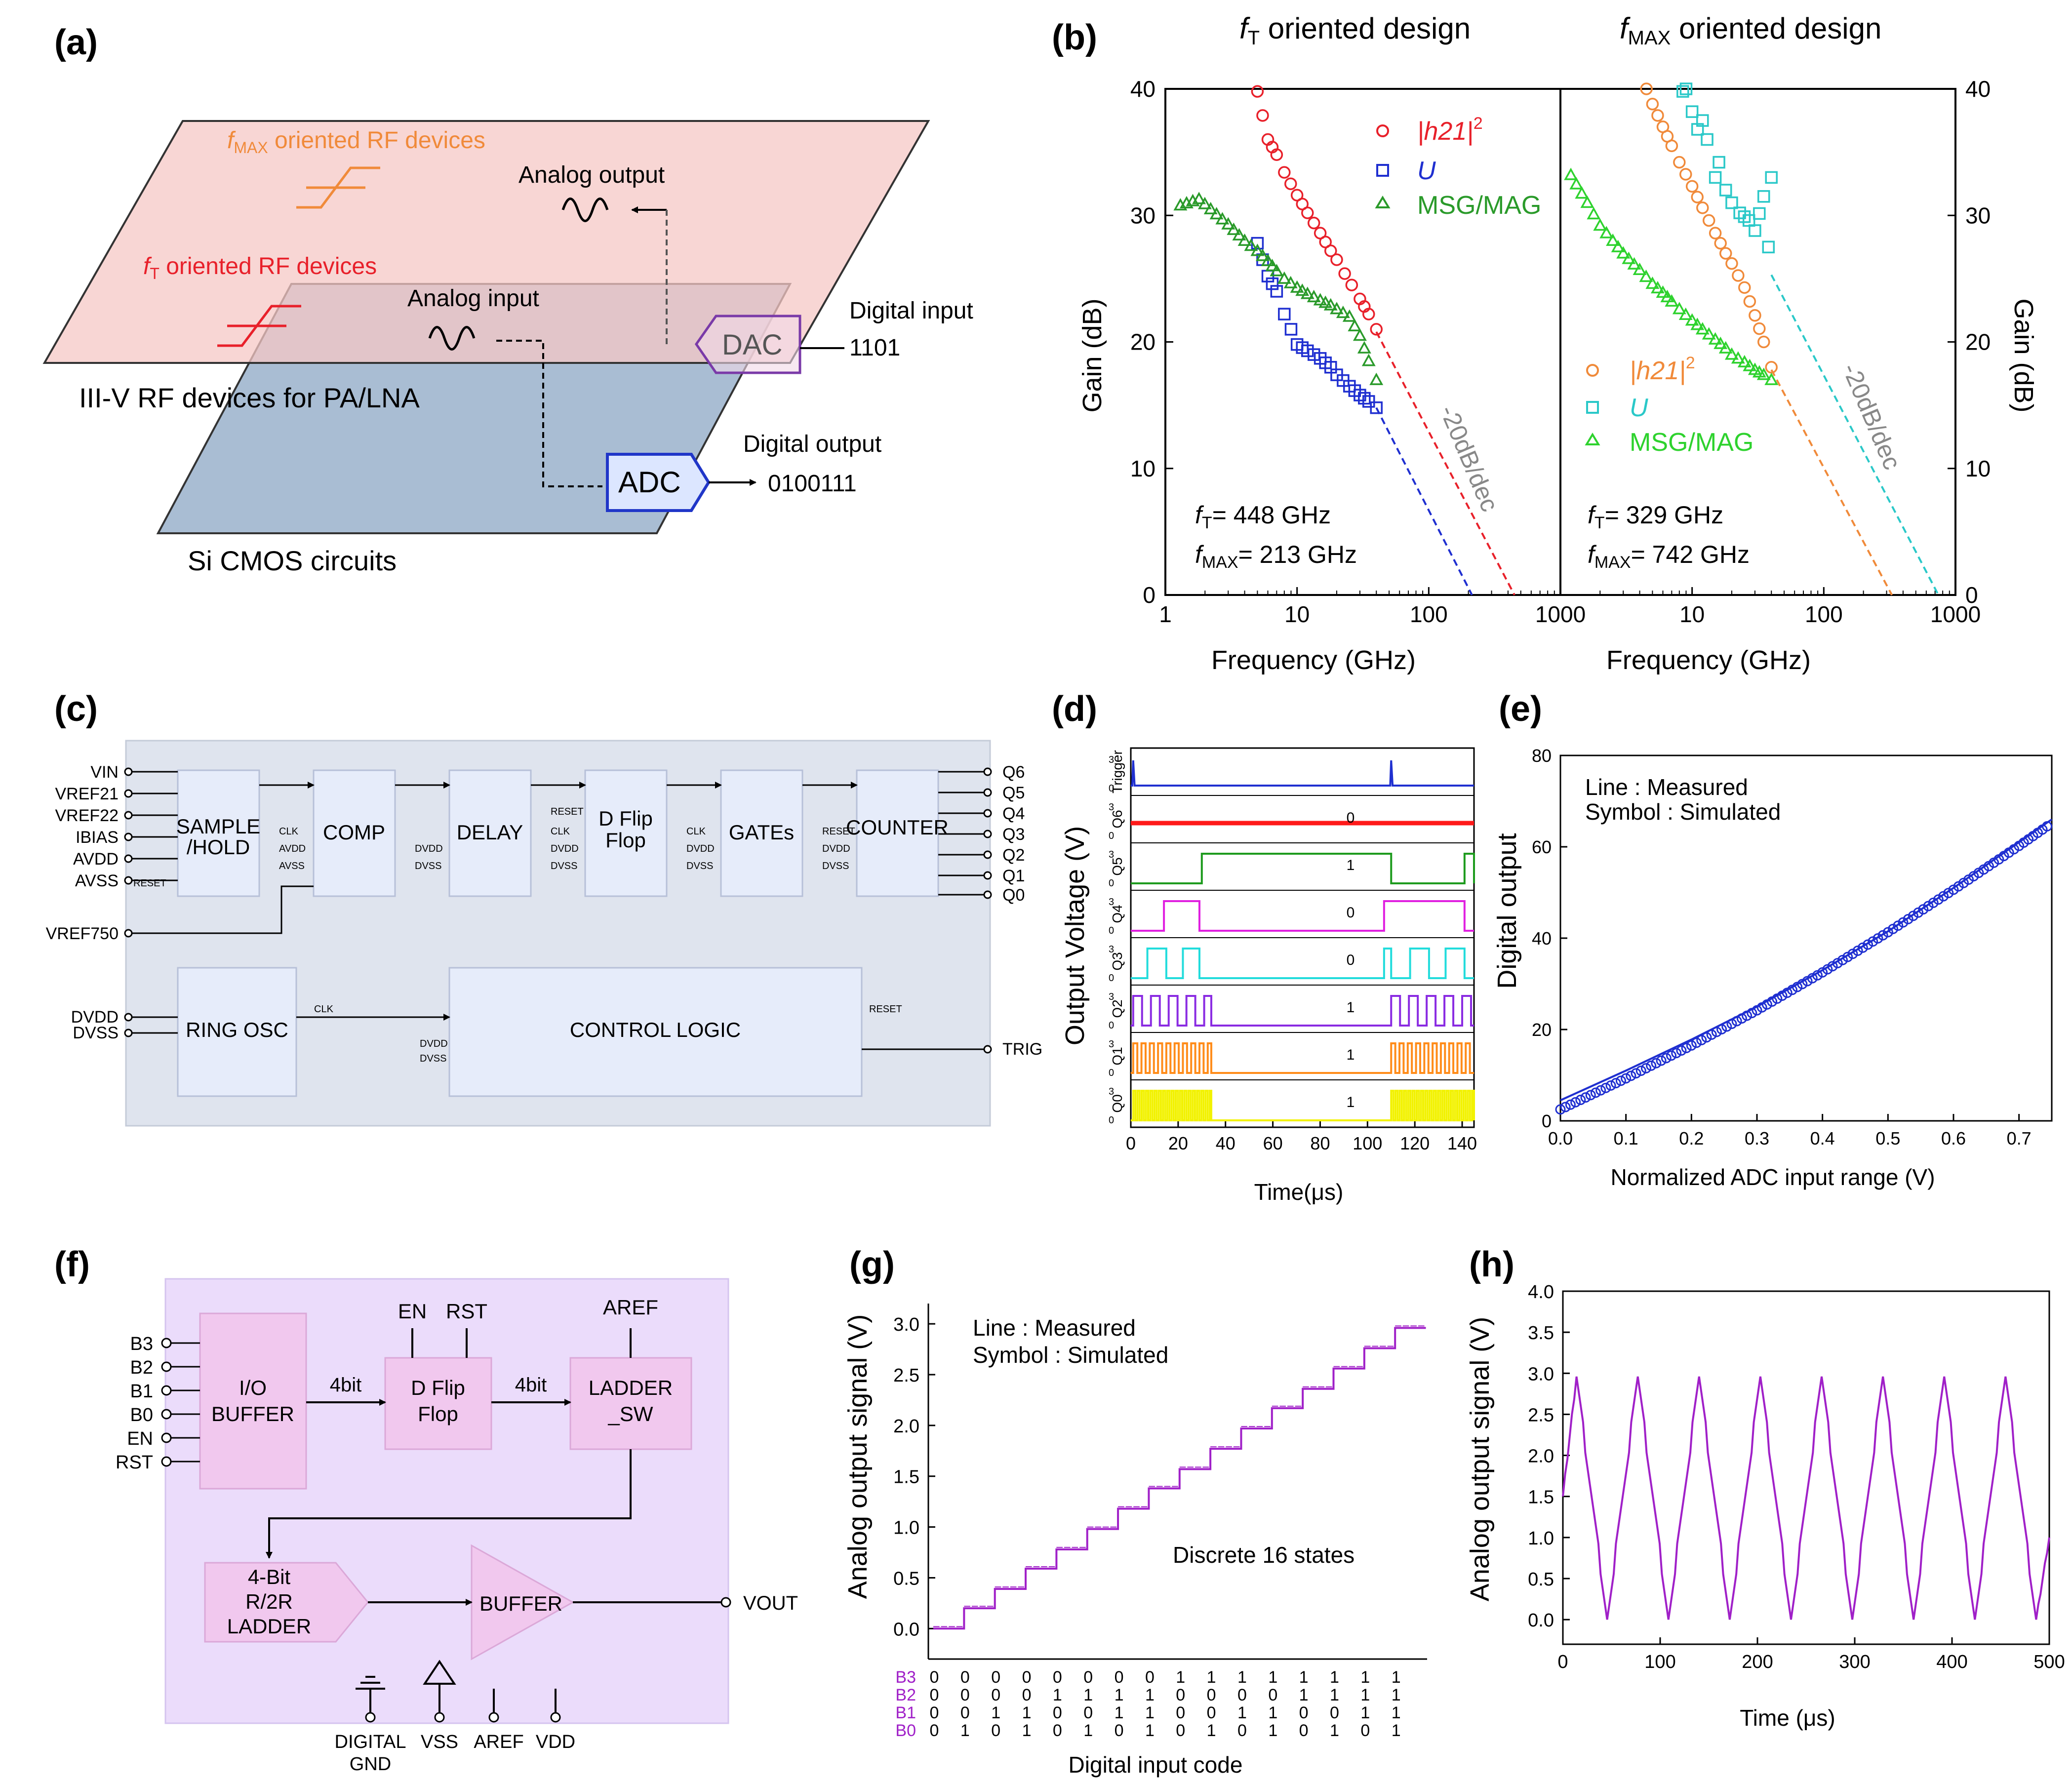 The image size is (2072, 1782). Describe the element at coordinates (1092, 355) in the screenshot. I see `b-ylabel-left: Gain (dB)` at that location.